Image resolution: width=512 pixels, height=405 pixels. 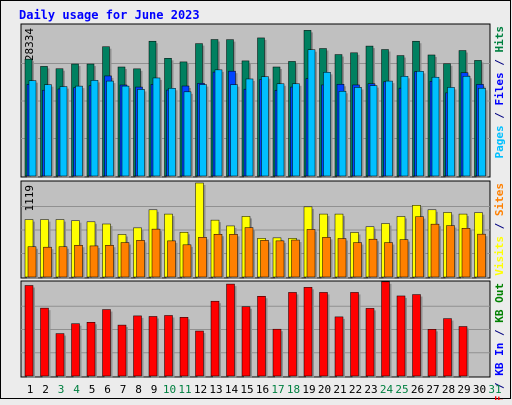 I want to click on day-label: 26, so click(x=417, y=389).